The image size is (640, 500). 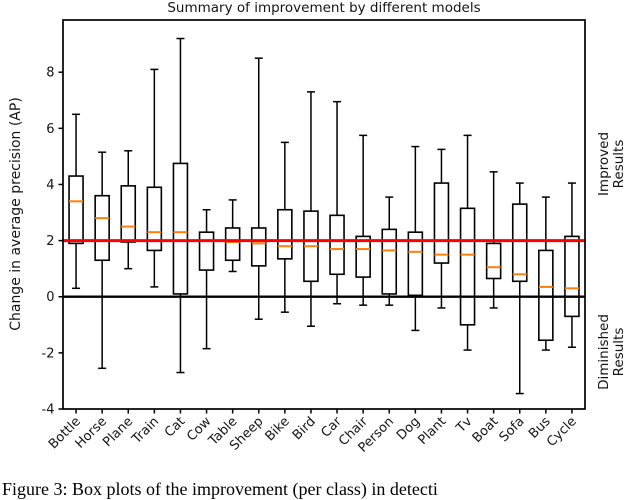 What do you see at coordinates (562, 432) in the screenshot?
I see `x-tick-label-cycle: Cycle` at bounding box center [562, 432].